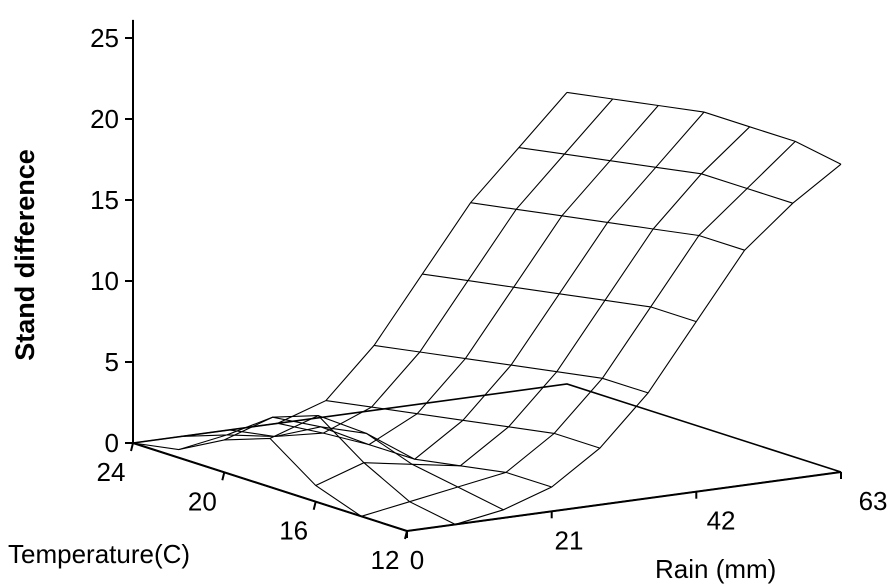 The width and height of the screenshot is (887, 588). I want to click on rain-tick-label: 42, so click(721, 521).